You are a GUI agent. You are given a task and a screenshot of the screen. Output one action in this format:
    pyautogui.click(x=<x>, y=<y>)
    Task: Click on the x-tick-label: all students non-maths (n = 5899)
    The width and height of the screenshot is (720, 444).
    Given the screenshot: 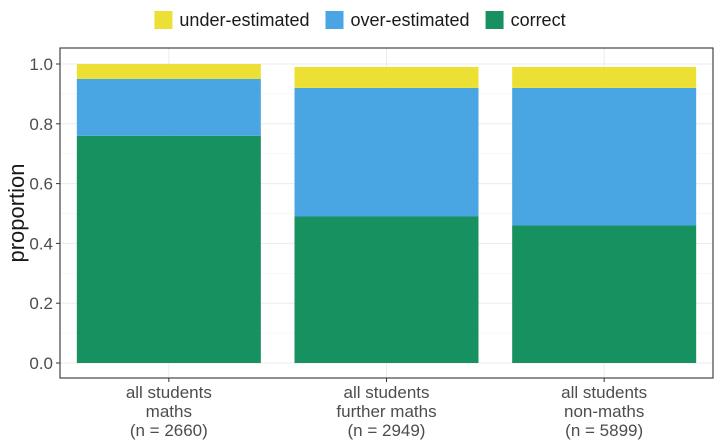 What is the action you would take?
    pyautogui.click(x=604, y=411)
    